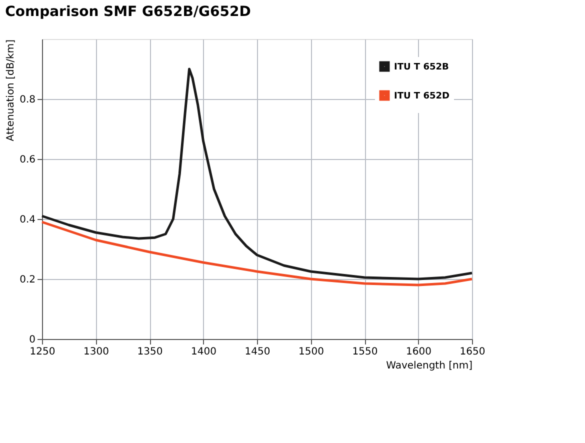  What do you see at coordinates (311, 352) in the screenshot?
I see `x-tick-label: 1500` at bounding box center [311, 352].